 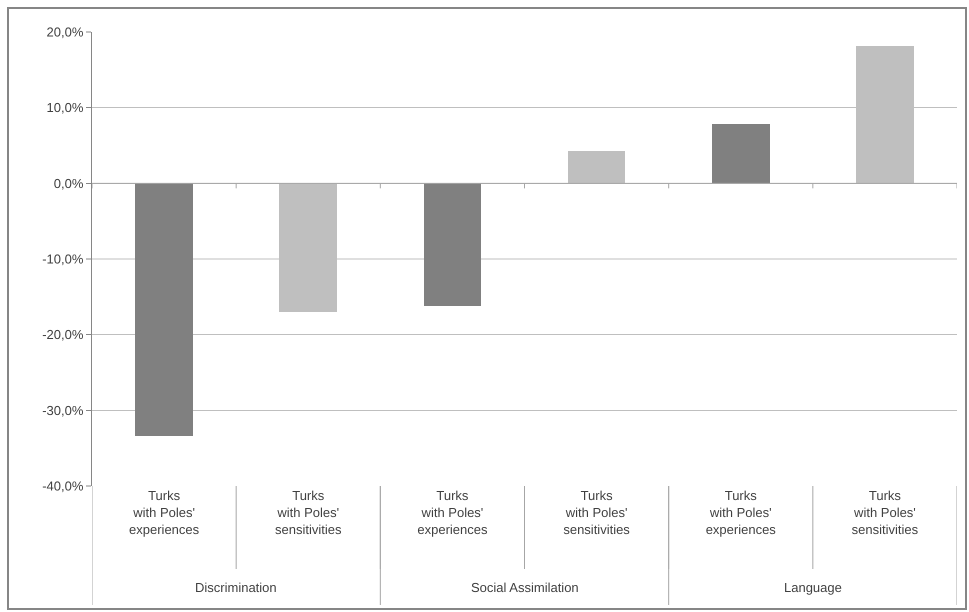 What do you see at coordinates (63, 486) in the screenshot?
I see `y-tick-label: -40,0%` at bounding box center [63, 486].